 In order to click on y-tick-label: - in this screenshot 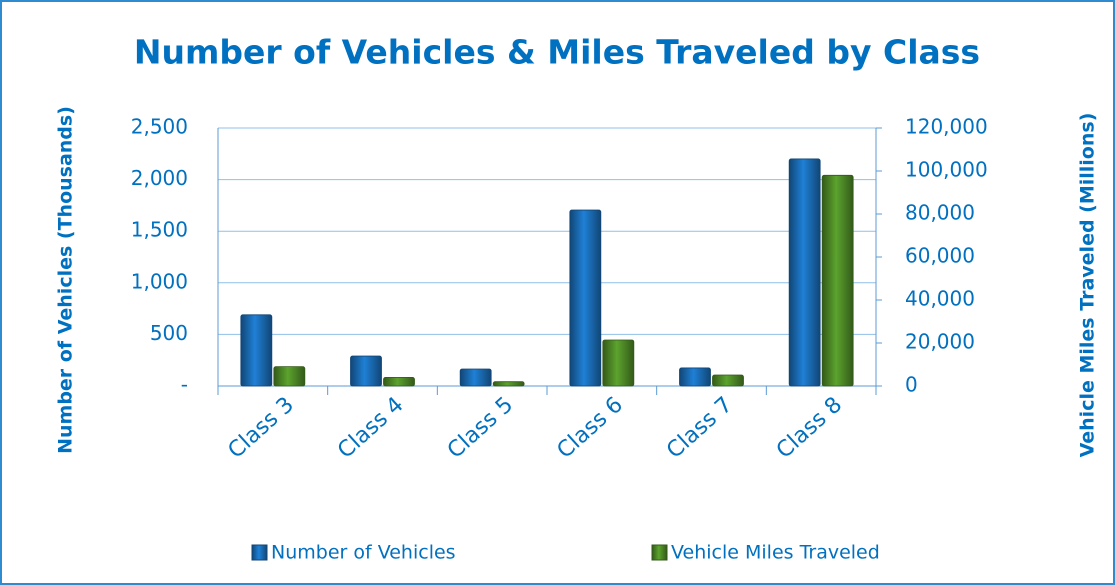, I will do `click(184, 385)`.